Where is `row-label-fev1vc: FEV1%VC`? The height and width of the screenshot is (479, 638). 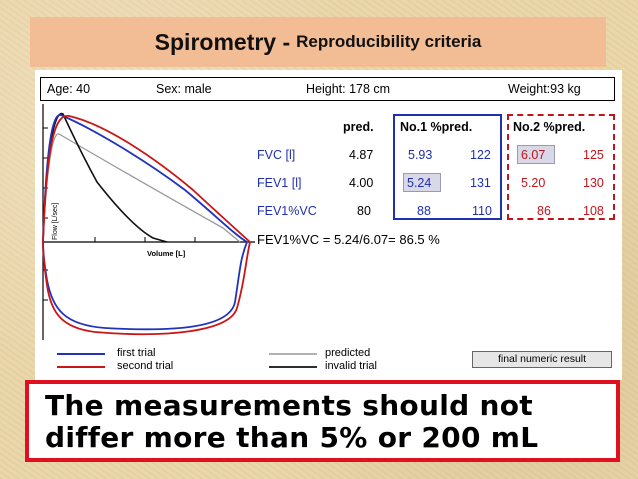
row-label-fev1vc: FEV1%VC is located at coordinates (287, 211).